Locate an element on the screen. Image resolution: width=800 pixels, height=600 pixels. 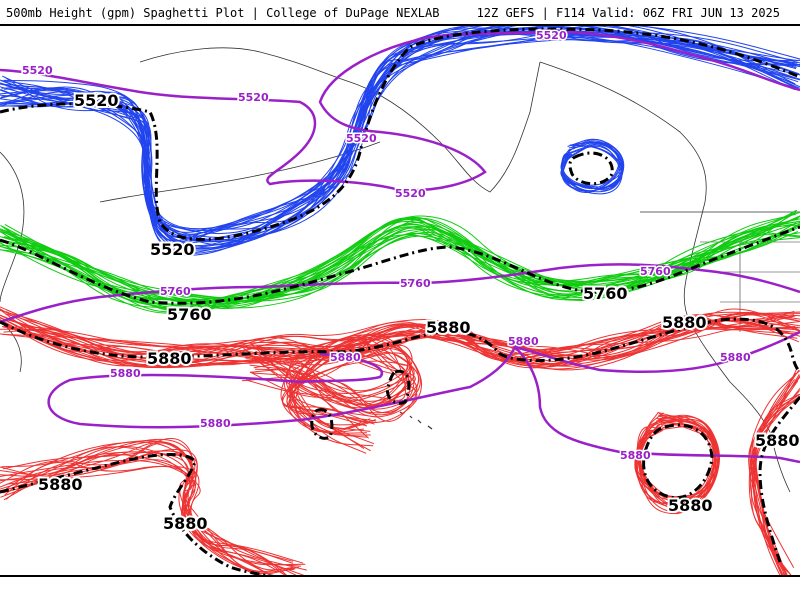
ref-label-5880-c: 5880 is located at coordinates (215, 423).